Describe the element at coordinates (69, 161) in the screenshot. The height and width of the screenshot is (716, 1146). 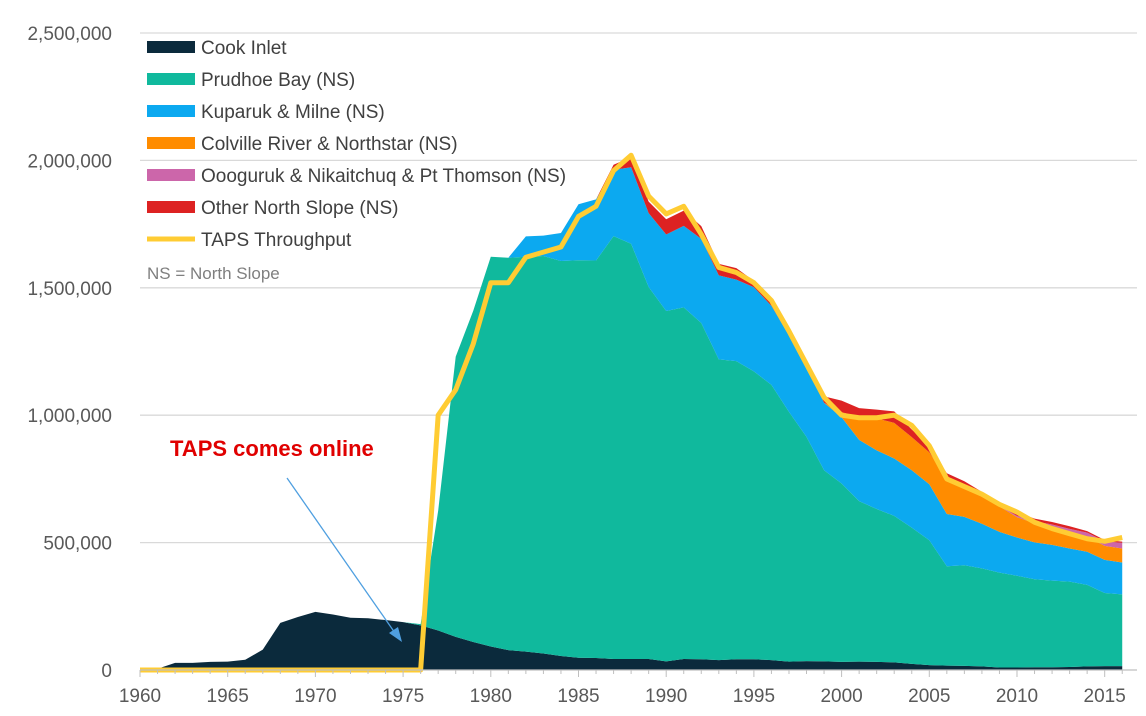
I see `y-tick-label: 2,000,000` at that location.